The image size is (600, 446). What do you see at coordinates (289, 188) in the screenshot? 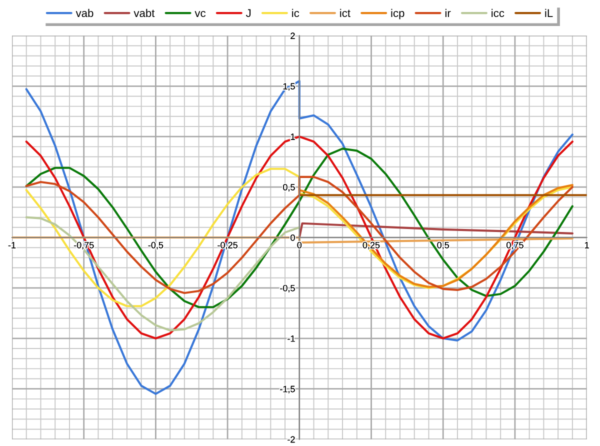
I see `y-tick-label: 0,5` at bounding box center [289, 188].